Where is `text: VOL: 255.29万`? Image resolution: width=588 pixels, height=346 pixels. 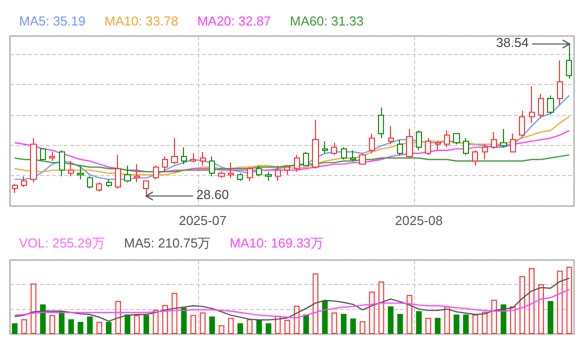 text: VOL: 255.29万 is located at coordinates (62, 243).